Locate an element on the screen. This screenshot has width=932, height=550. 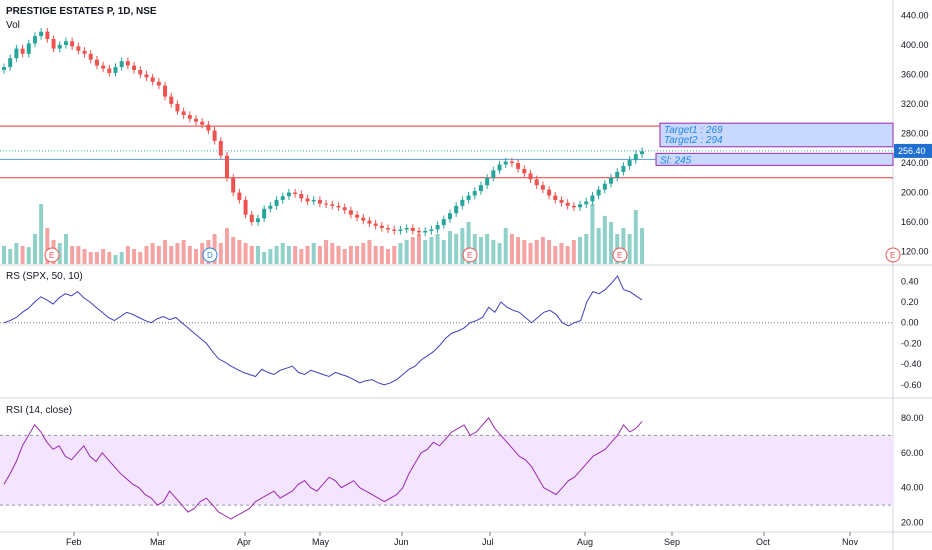
rs-axis-tick: -0.20 is located at coordinates (911, 343).